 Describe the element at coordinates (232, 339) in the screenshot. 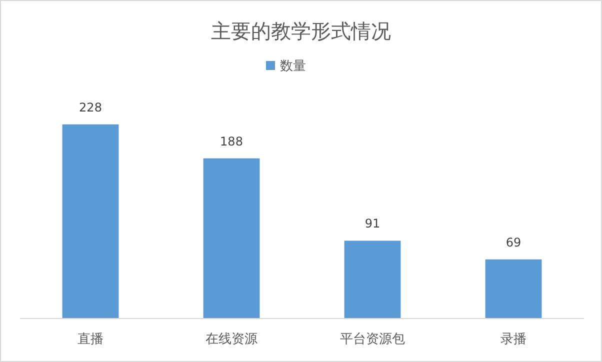

I see `x-tick-label: 在线资源` at that location.